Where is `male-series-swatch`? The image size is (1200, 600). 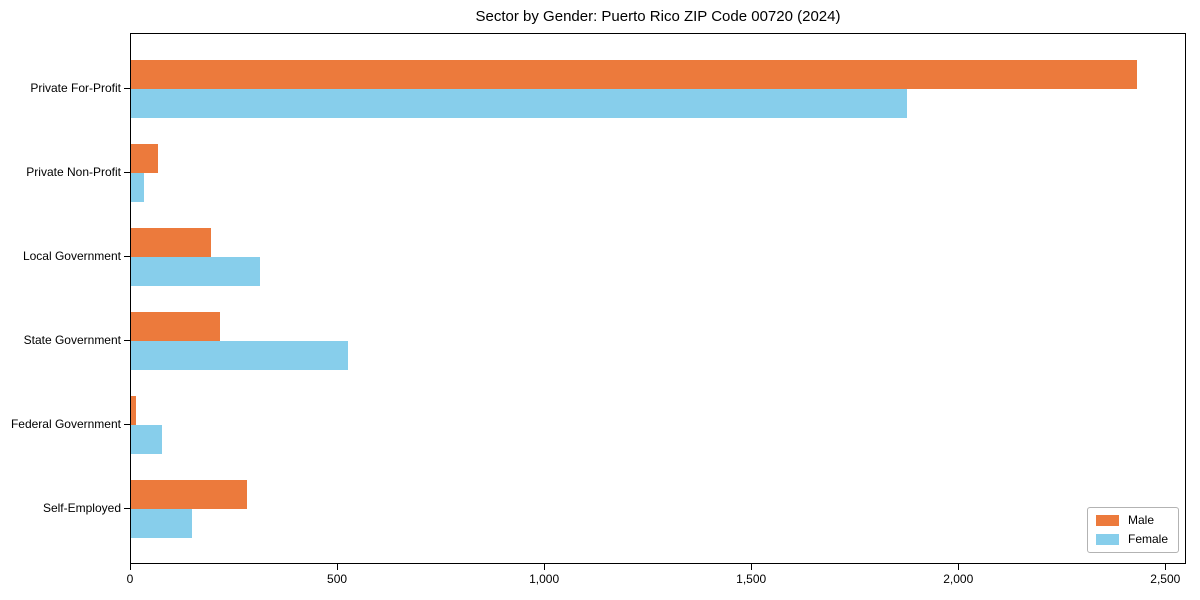 male-series-swatch is located at coordinates (1107, 520).